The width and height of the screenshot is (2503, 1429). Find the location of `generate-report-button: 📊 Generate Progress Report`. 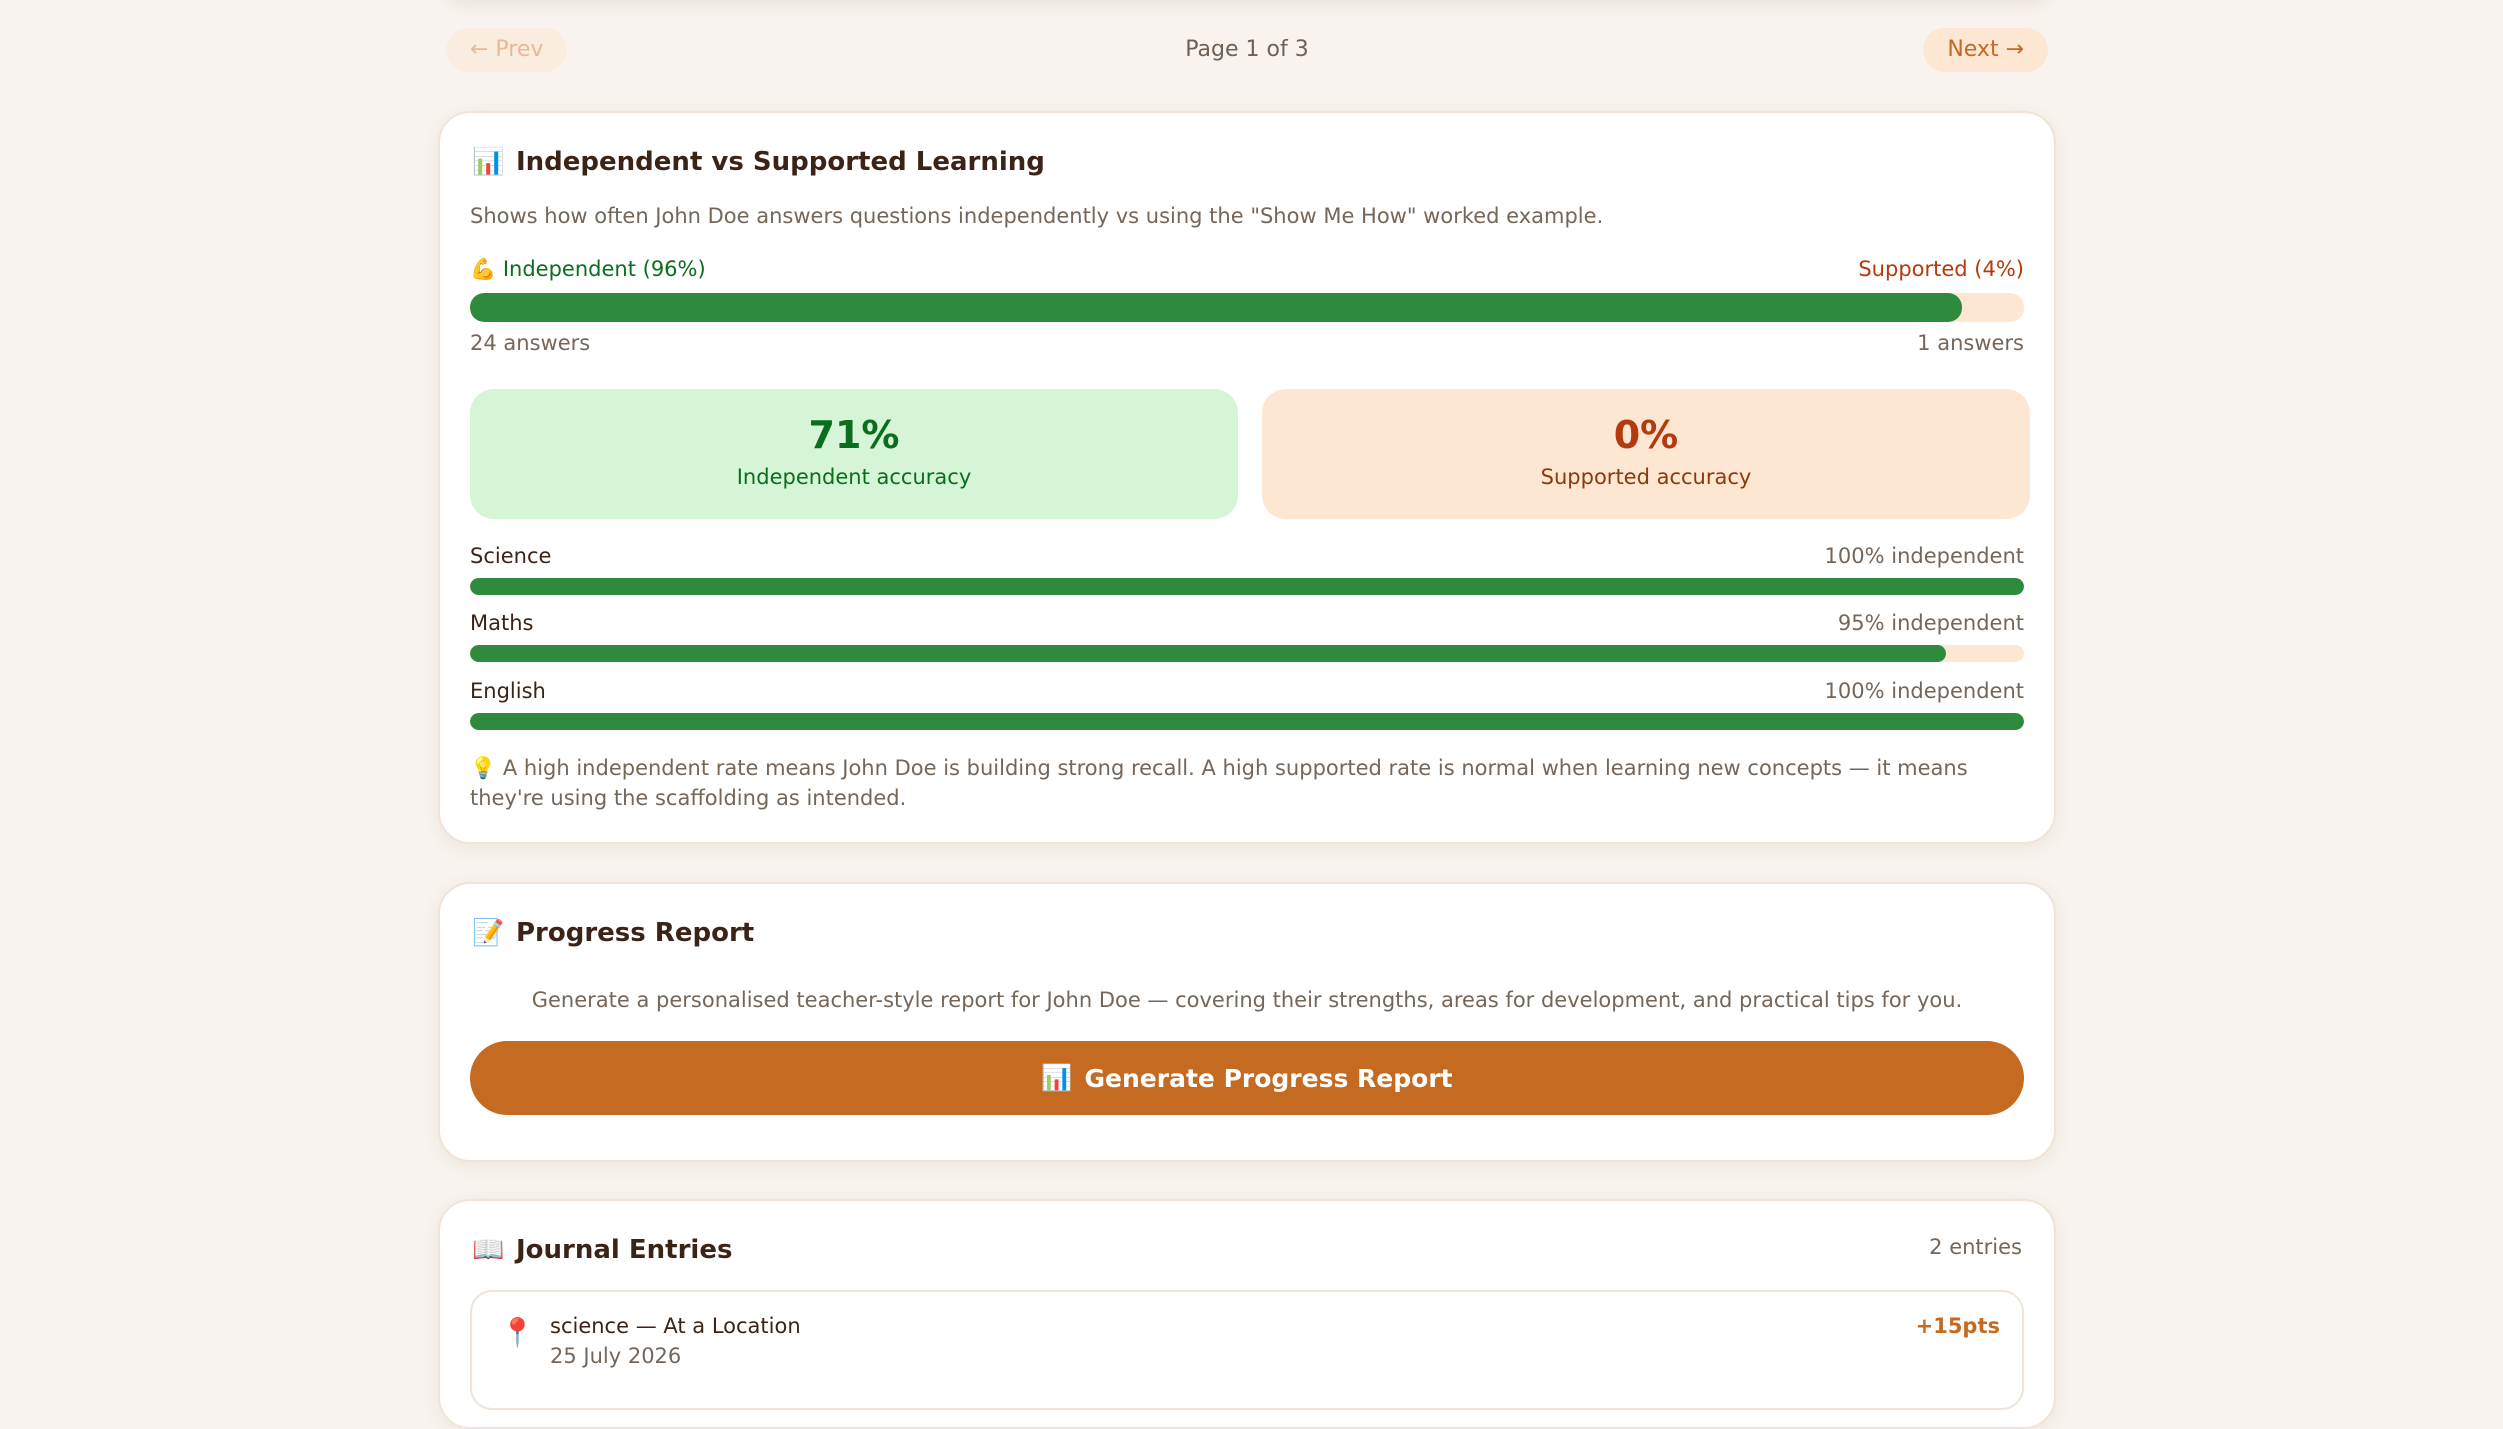

generate-report-button: 📊 Generate Progress Report is located at coordinates (1247, 1078).